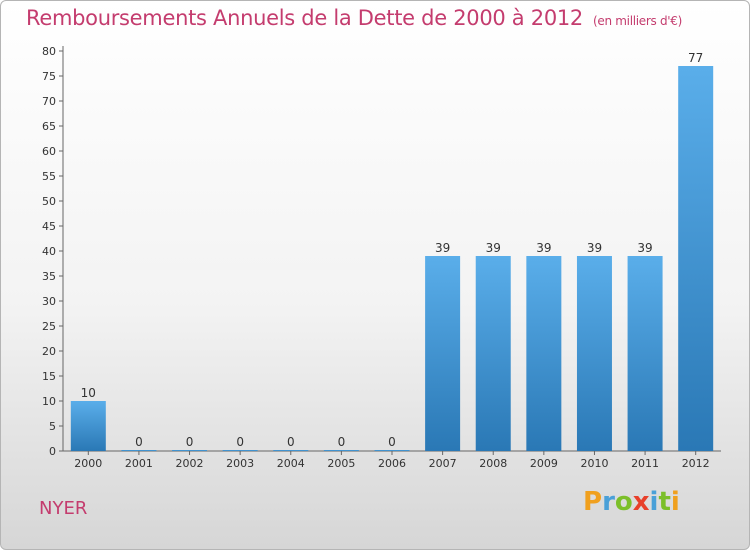 The image size is (750, 550). What do you see at coordinates (608, 502) in the screenshot?
I see `logo-letter: r` at bounding box center [608, 502].